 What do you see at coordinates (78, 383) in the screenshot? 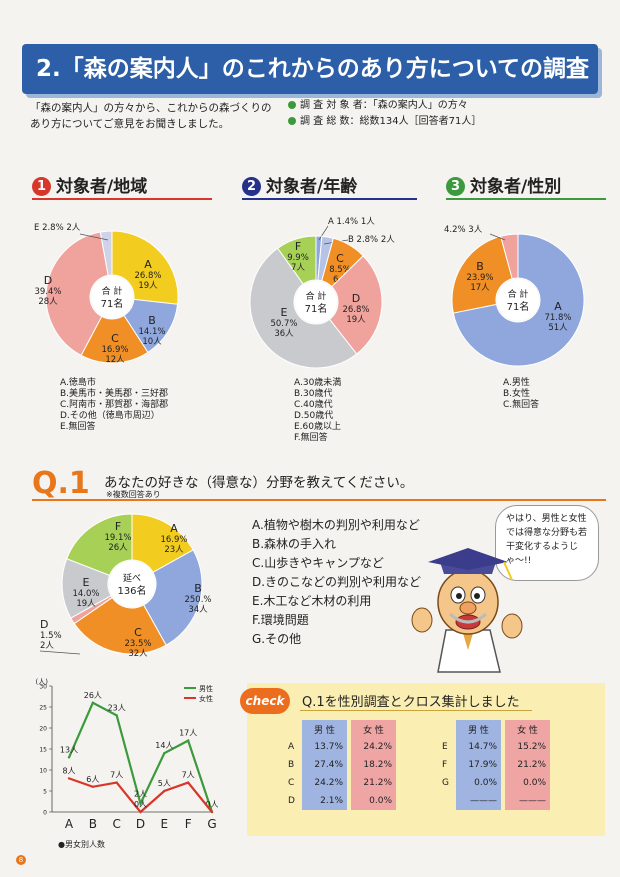
I see `legend-item: A.徳島市` at bounding box center [78, 383].